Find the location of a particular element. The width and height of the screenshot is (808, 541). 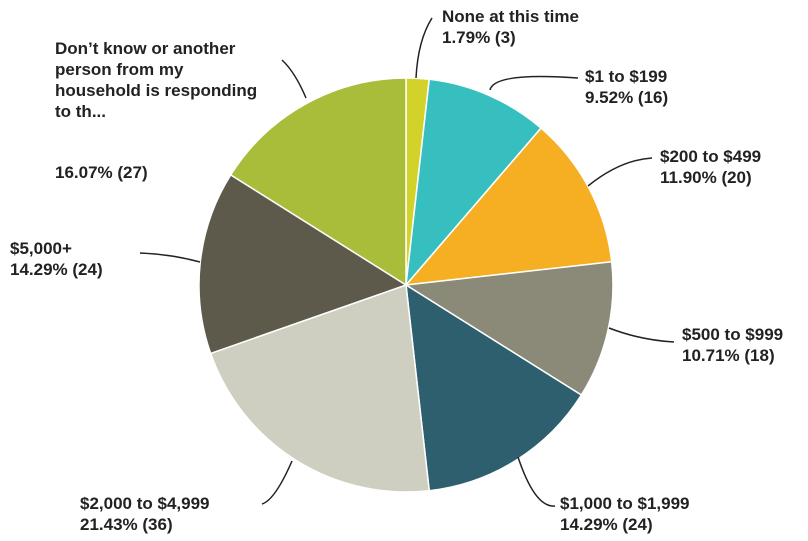

slice-value-label: 21.43% (36) is located at coordinates (126, 524).